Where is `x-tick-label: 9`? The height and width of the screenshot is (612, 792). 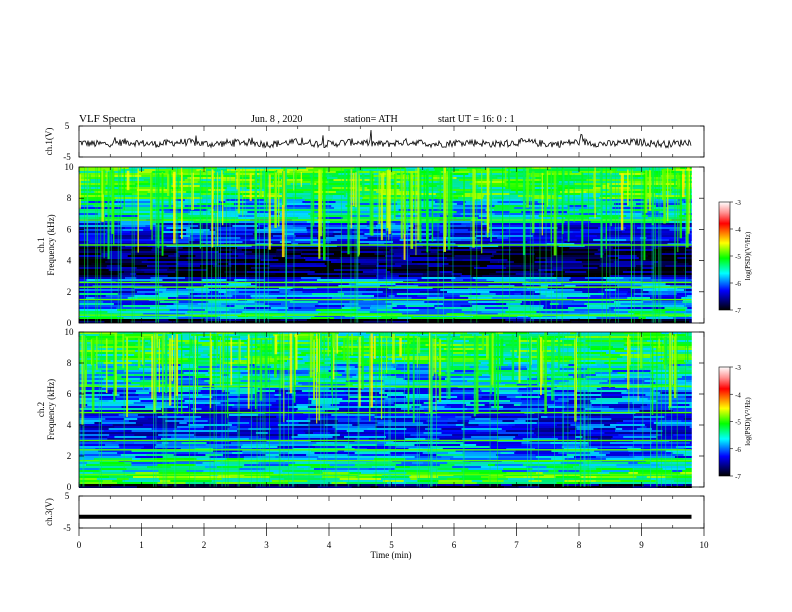
x-tick-label: 9 is located at coordinates (641, 545).